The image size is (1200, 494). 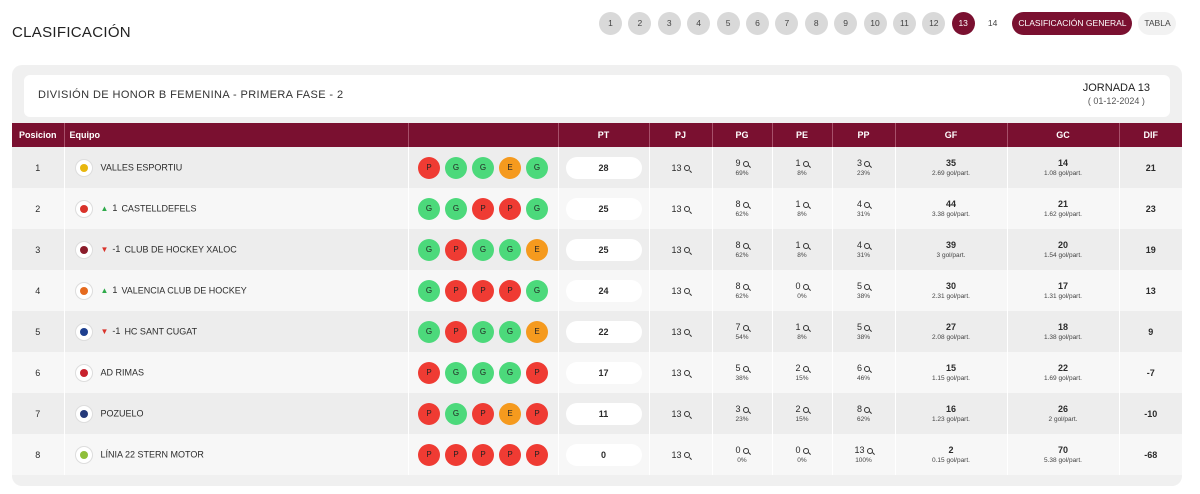 I want to click on team-name: HC SANT CUGAT, so click(x=161, y=330).